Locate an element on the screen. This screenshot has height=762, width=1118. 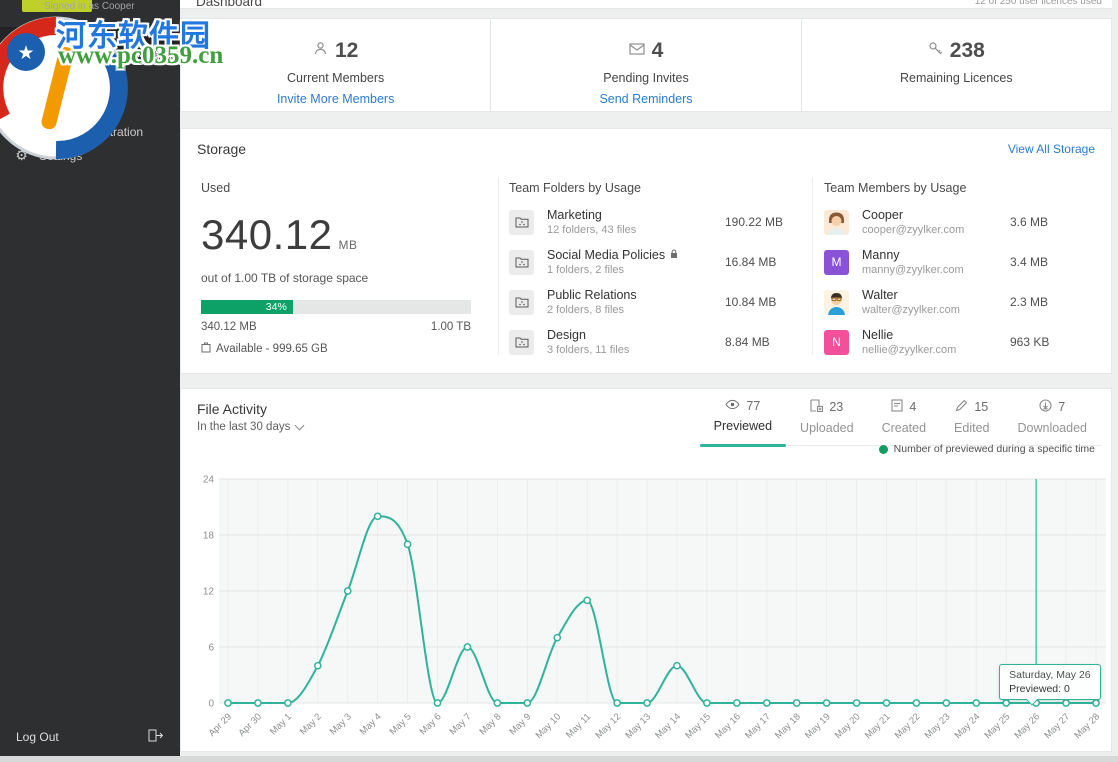
member-email: walter@zyylker.com is located at coordinates (911, 310).